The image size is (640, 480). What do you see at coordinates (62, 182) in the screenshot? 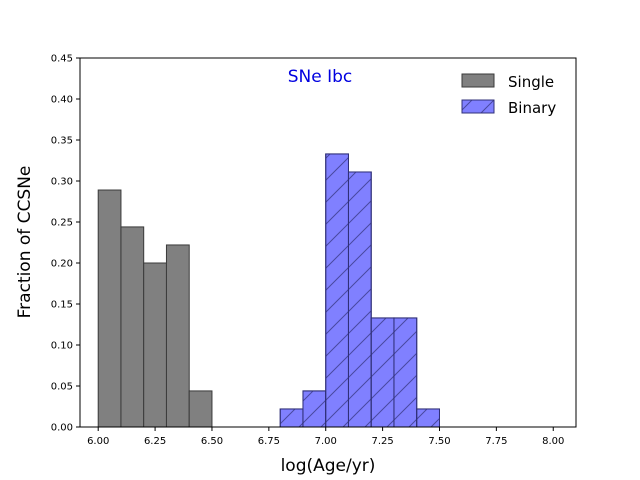
I see `y-tick-label: 0.30` at bounding box center [62, 182].